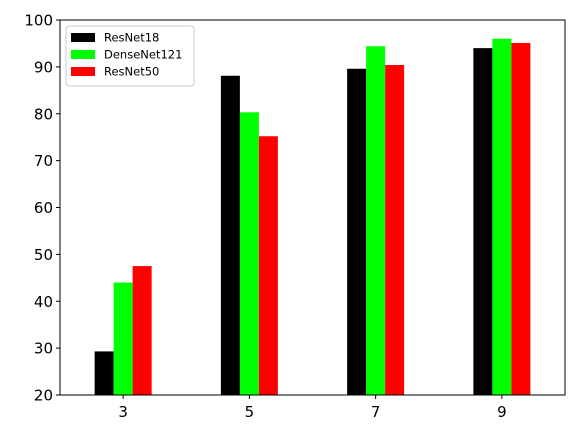 The height and width of the screenshot is (436, 581). What do you see at coordinates (123, 412) in the screenshot?
I see `x-tick-label-3: 3` at bounding box center [123, 412].